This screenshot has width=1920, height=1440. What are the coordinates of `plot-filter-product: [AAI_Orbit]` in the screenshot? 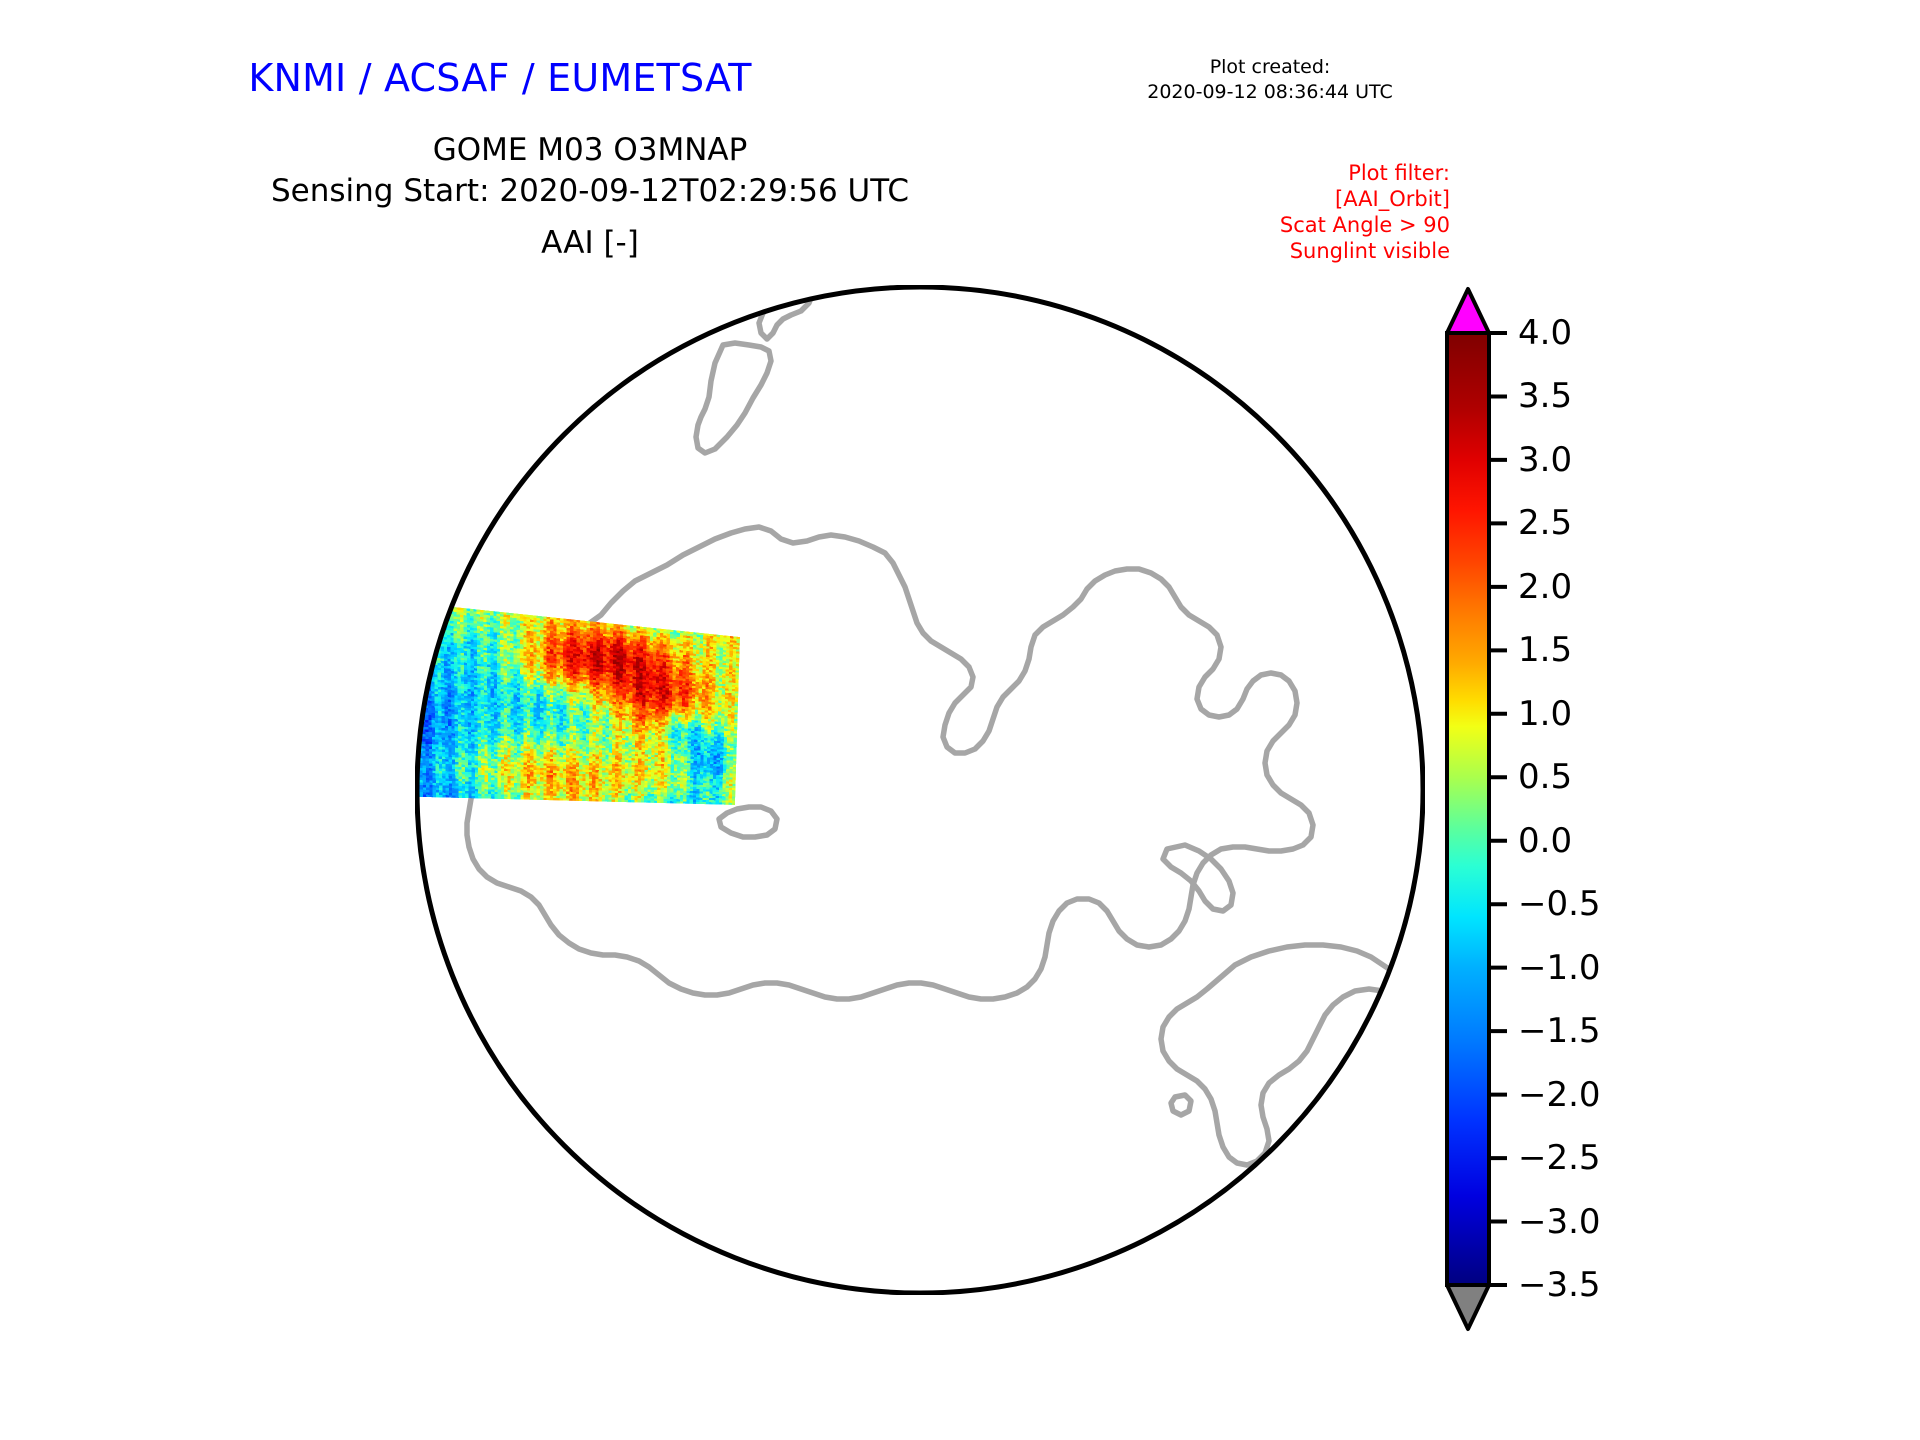 It's located at (1392, 199).